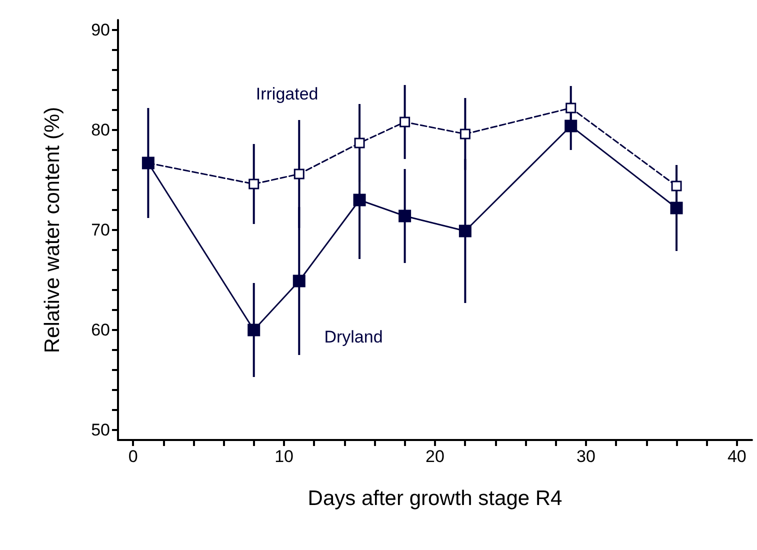 The height and width of the screenshot is (550, 757). Describe the element at coordinates (100, 230) in the screenshot. I see `y-tick-label: 70` at that location.